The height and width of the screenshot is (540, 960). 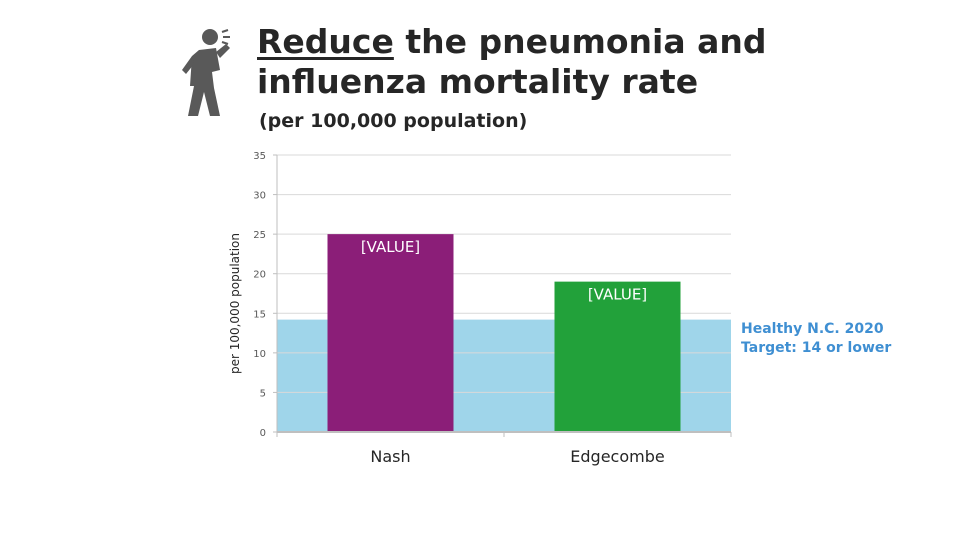 I want to click on y-tick-label: 25, so click(x=259, y=235).